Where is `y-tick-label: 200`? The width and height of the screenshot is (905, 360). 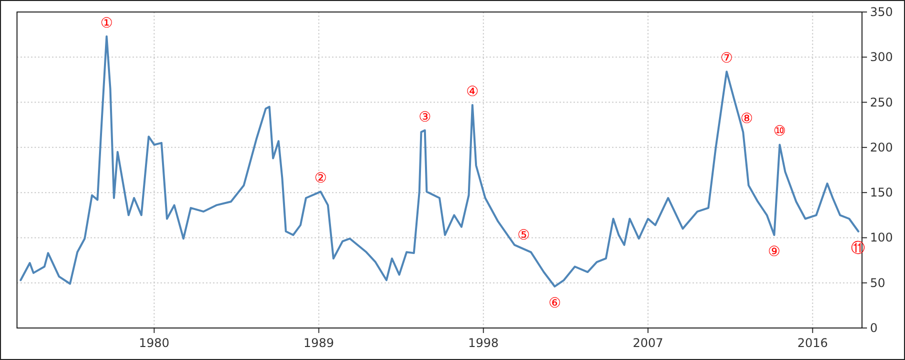
y-tick-label: 200 is located at coordinates (881, 147).